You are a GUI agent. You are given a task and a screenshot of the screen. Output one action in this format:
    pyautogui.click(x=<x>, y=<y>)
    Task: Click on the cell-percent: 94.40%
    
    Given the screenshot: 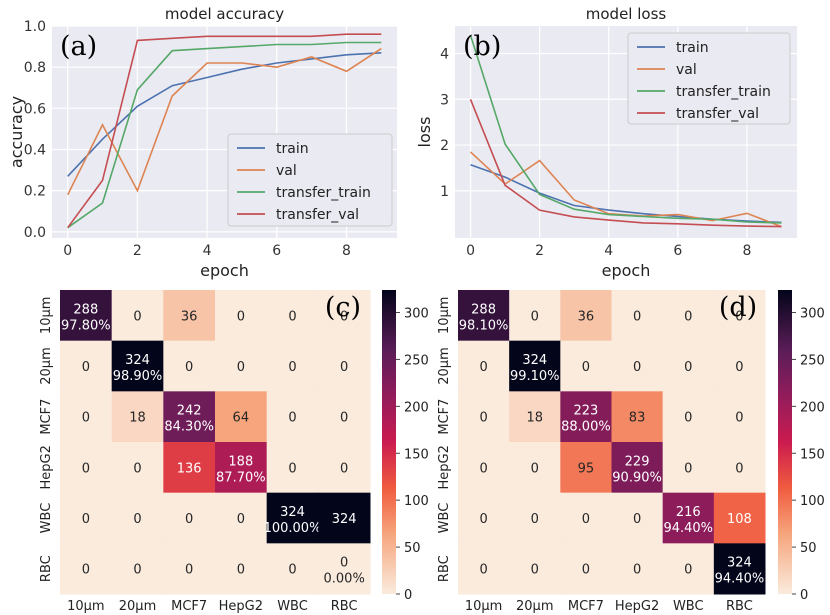 What is the action you would take?
    pyautogui.click(x=688, y=528)
    